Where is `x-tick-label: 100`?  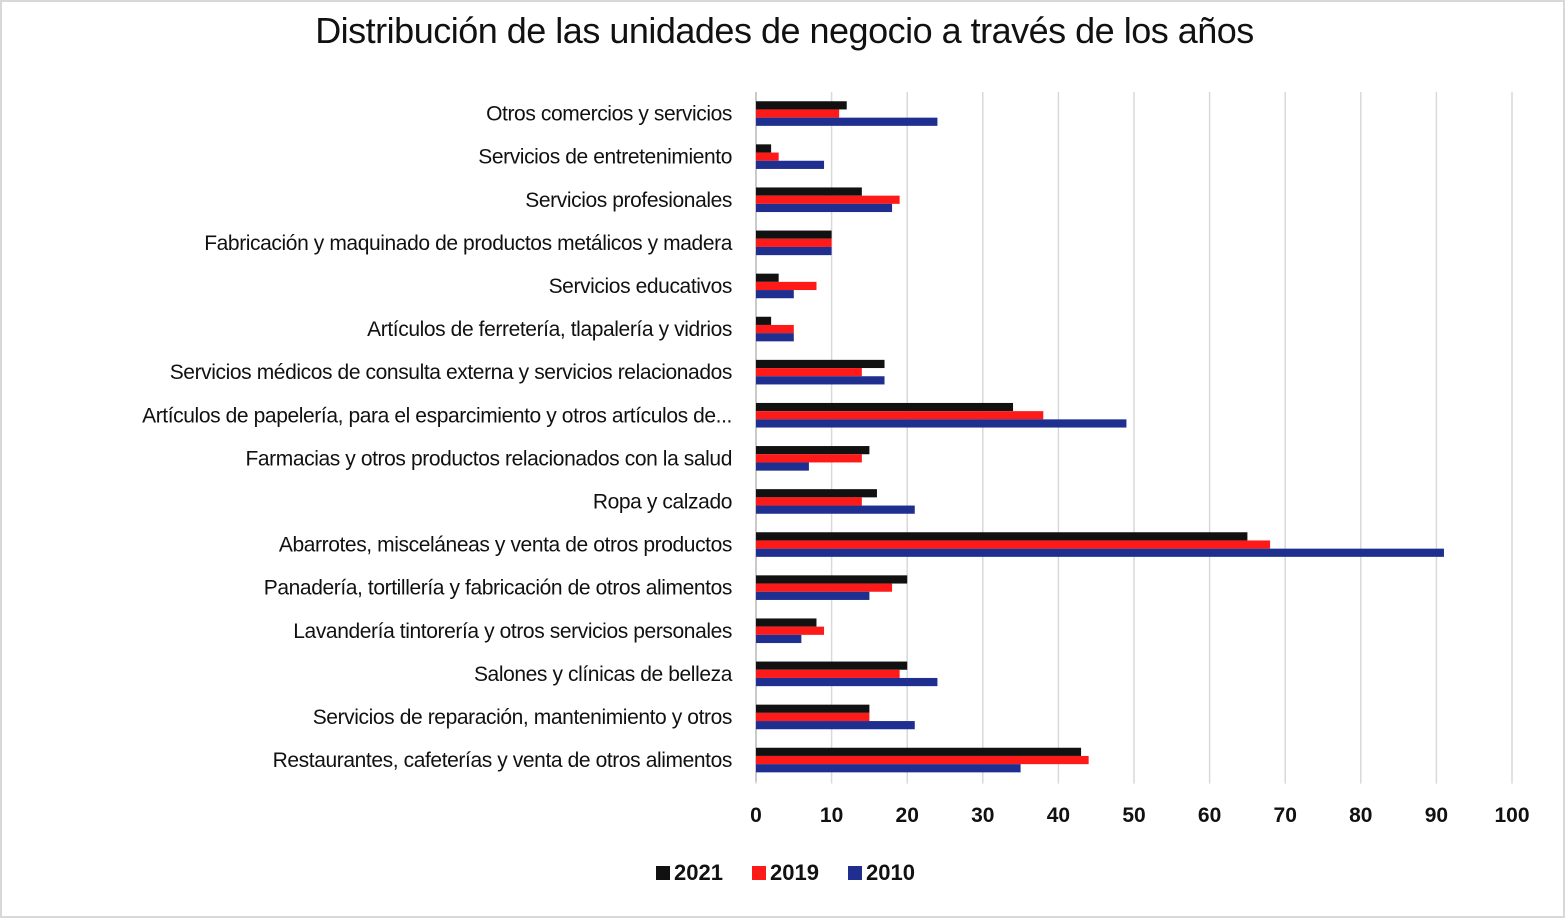
x-tick-label: 100 is located at coordinates (1511, 815).